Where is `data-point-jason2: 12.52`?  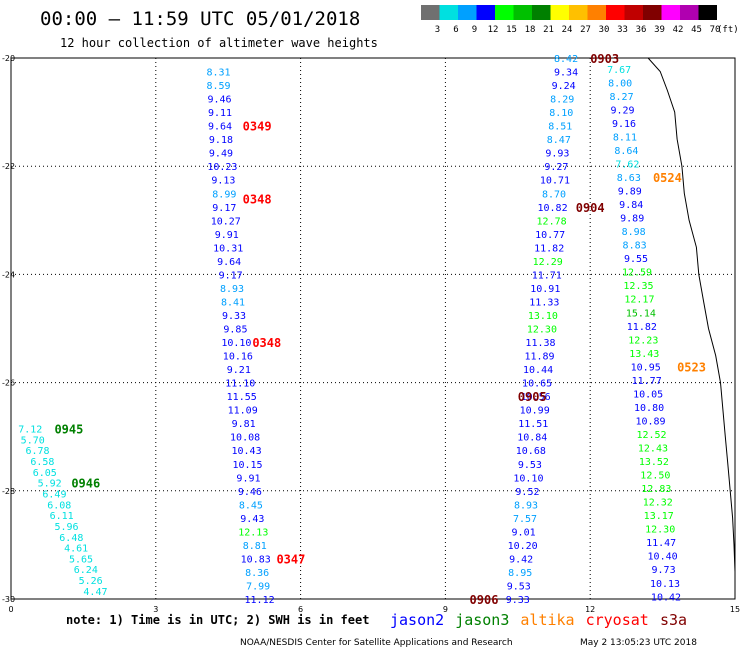
data-point-jason2: 12.52 is located at coordinates (651, 435).